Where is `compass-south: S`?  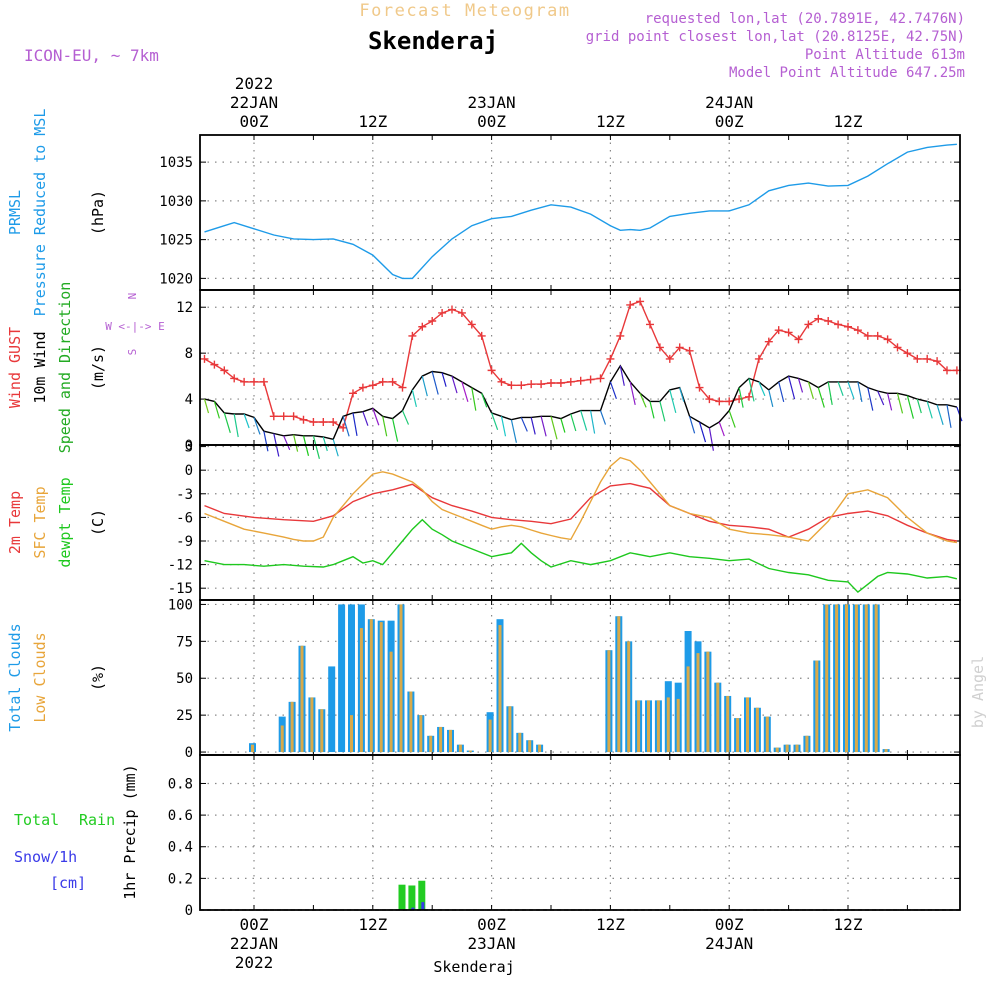 compass-south: S is located at coordinates (132, 352).